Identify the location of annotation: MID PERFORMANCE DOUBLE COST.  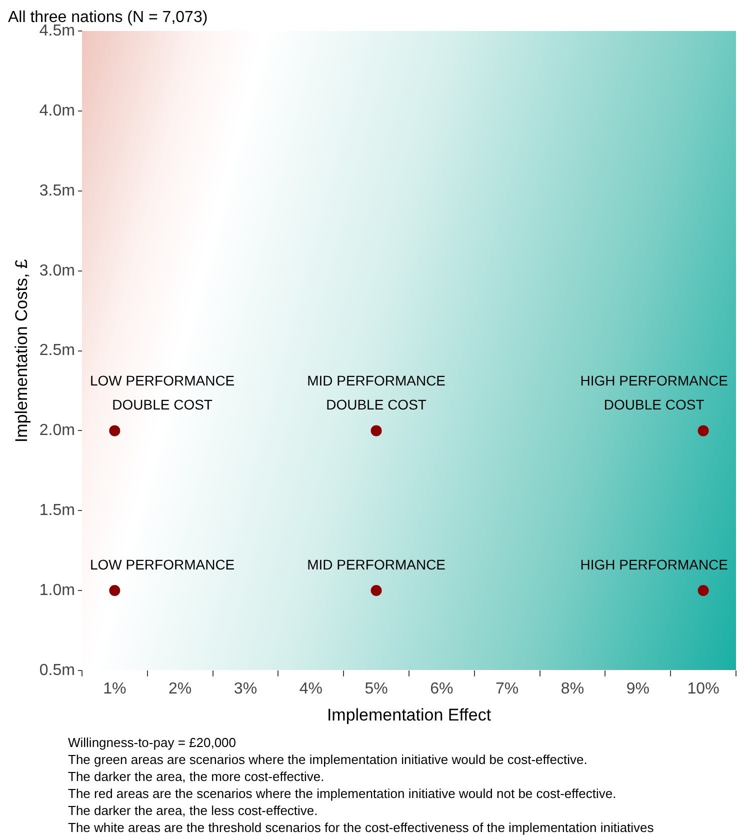
(376, 392).